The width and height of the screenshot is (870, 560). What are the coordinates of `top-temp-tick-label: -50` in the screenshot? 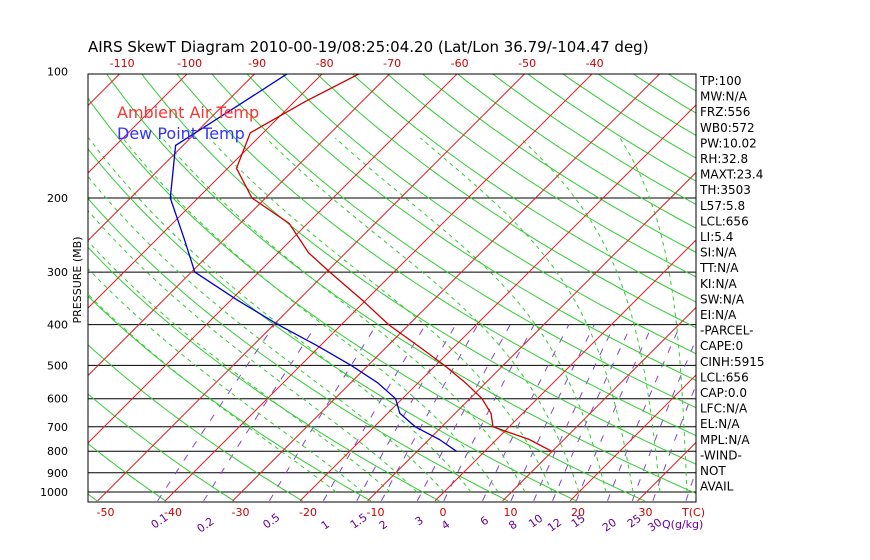 It's located at (527, 63).